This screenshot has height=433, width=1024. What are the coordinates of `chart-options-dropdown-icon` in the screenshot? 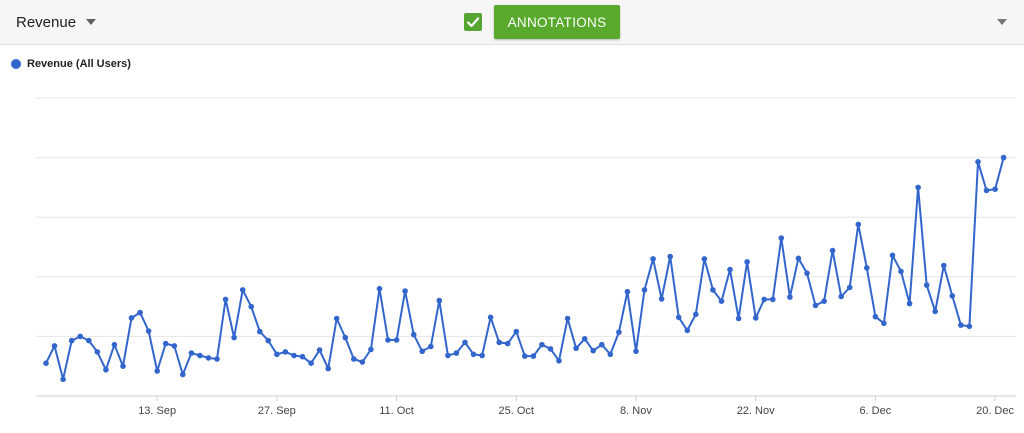 It's located at (1002, 22).